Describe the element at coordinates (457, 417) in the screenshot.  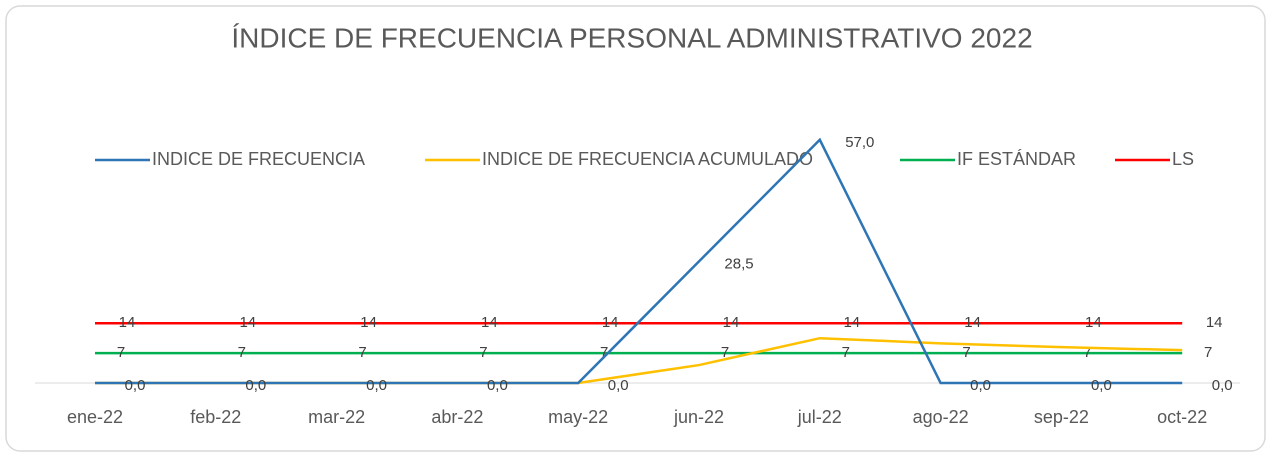
I see `x-tick-label: abr-22` at that location.